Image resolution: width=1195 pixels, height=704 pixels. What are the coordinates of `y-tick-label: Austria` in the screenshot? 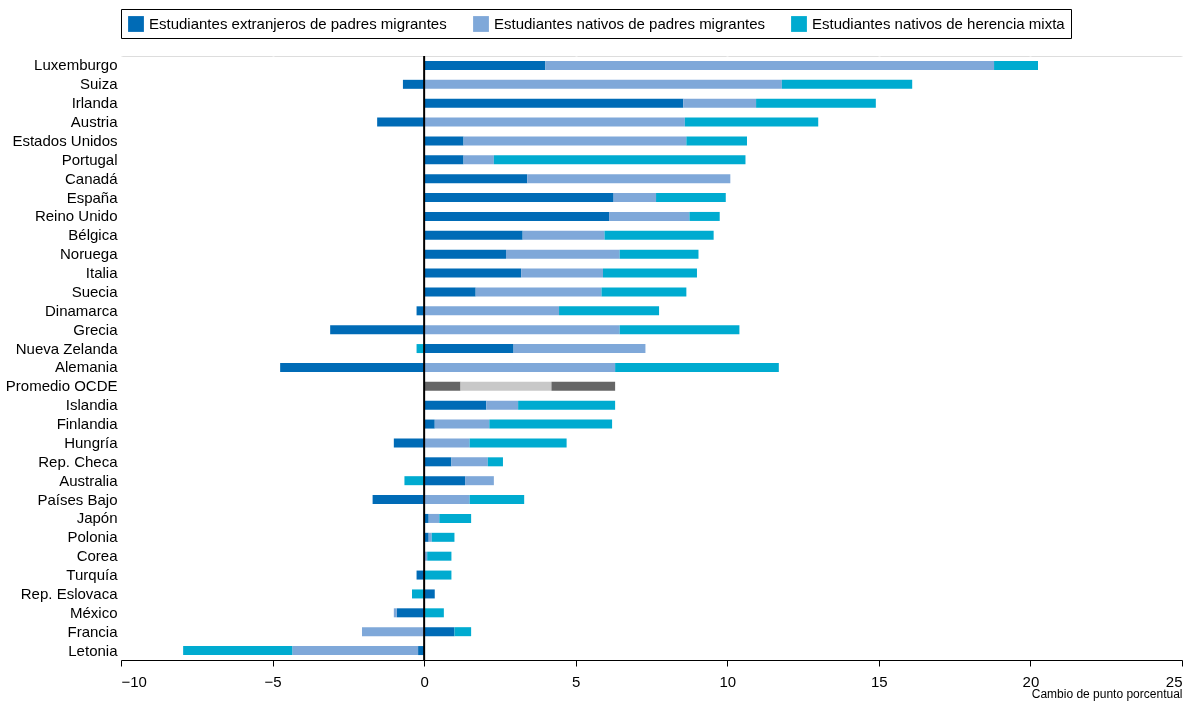 It's located at (94, 122).